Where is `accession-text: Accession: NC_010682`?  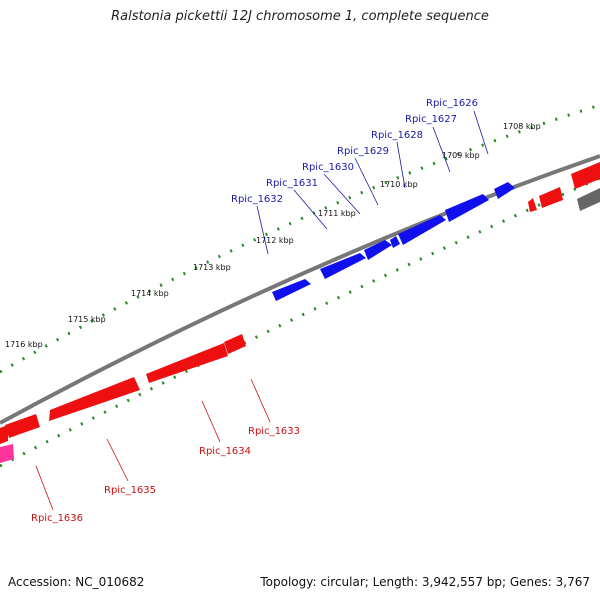
accession-text: Accession: NC_010682 is located at coordinates (76, 582).